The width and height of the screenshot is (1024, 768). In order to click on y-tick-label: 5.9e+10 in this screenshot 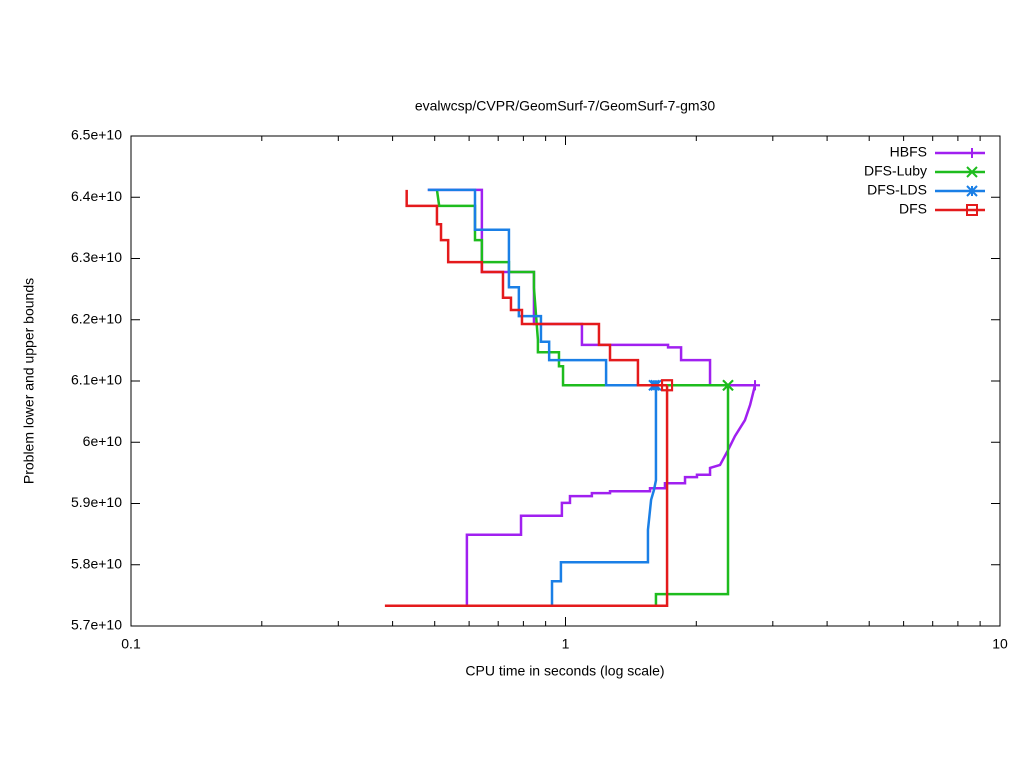, I will do `click(96, 502)`.